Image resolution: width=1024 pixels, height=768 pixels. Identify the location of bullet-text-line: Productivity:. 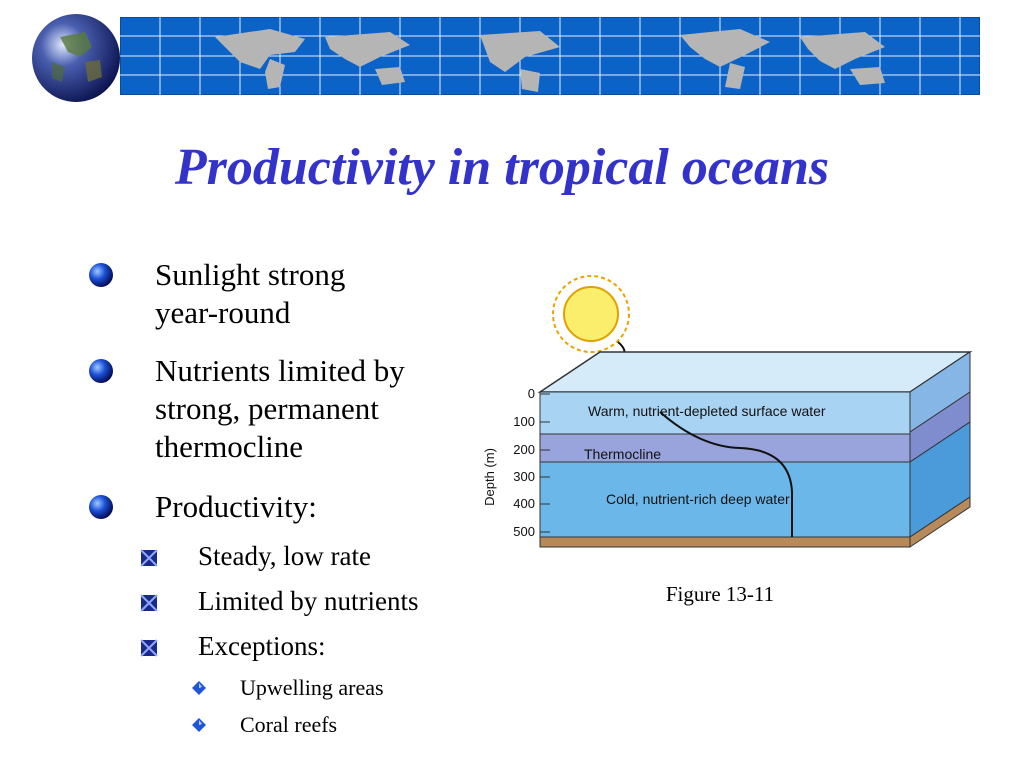
(236, 506).